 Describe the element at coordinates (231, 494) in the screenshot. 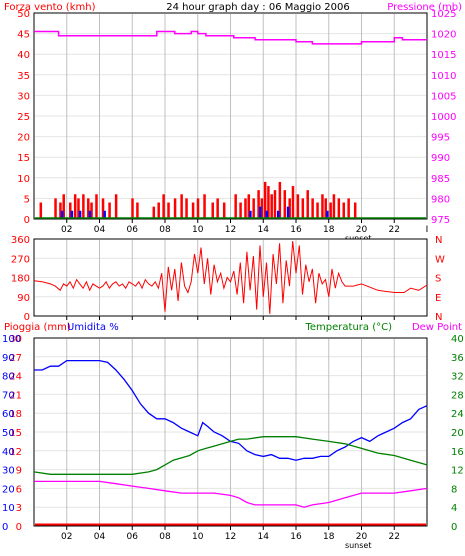

I see `dewpoint-line` at that location.